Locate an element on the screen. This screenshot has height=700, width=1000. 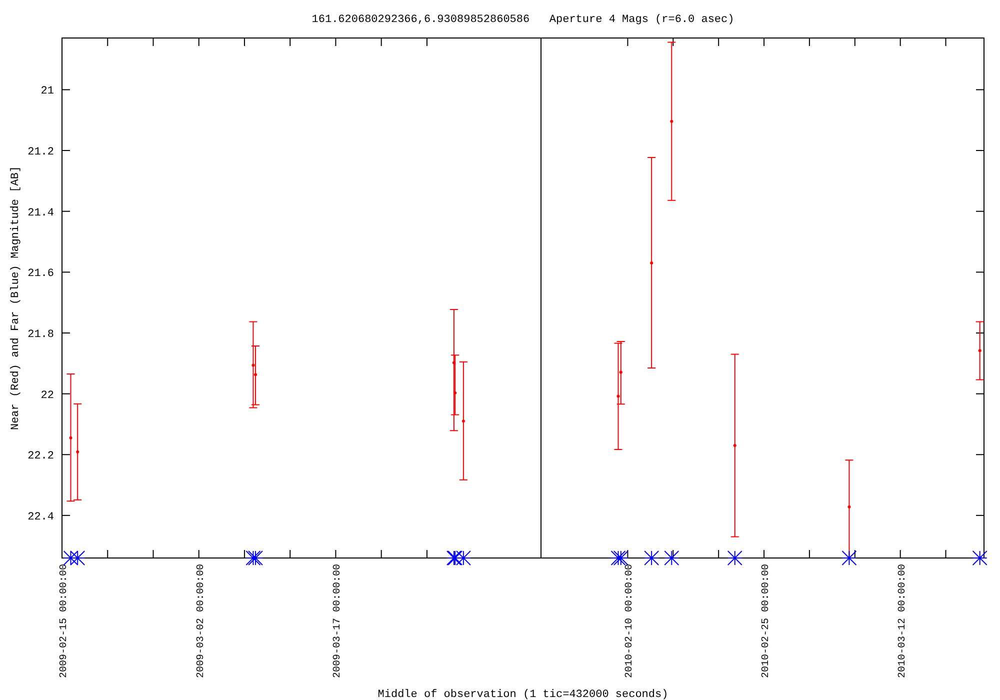
x-axis-title: Middle of observation (1 tic=432000 seconds) is located at coordinates (523, 694).